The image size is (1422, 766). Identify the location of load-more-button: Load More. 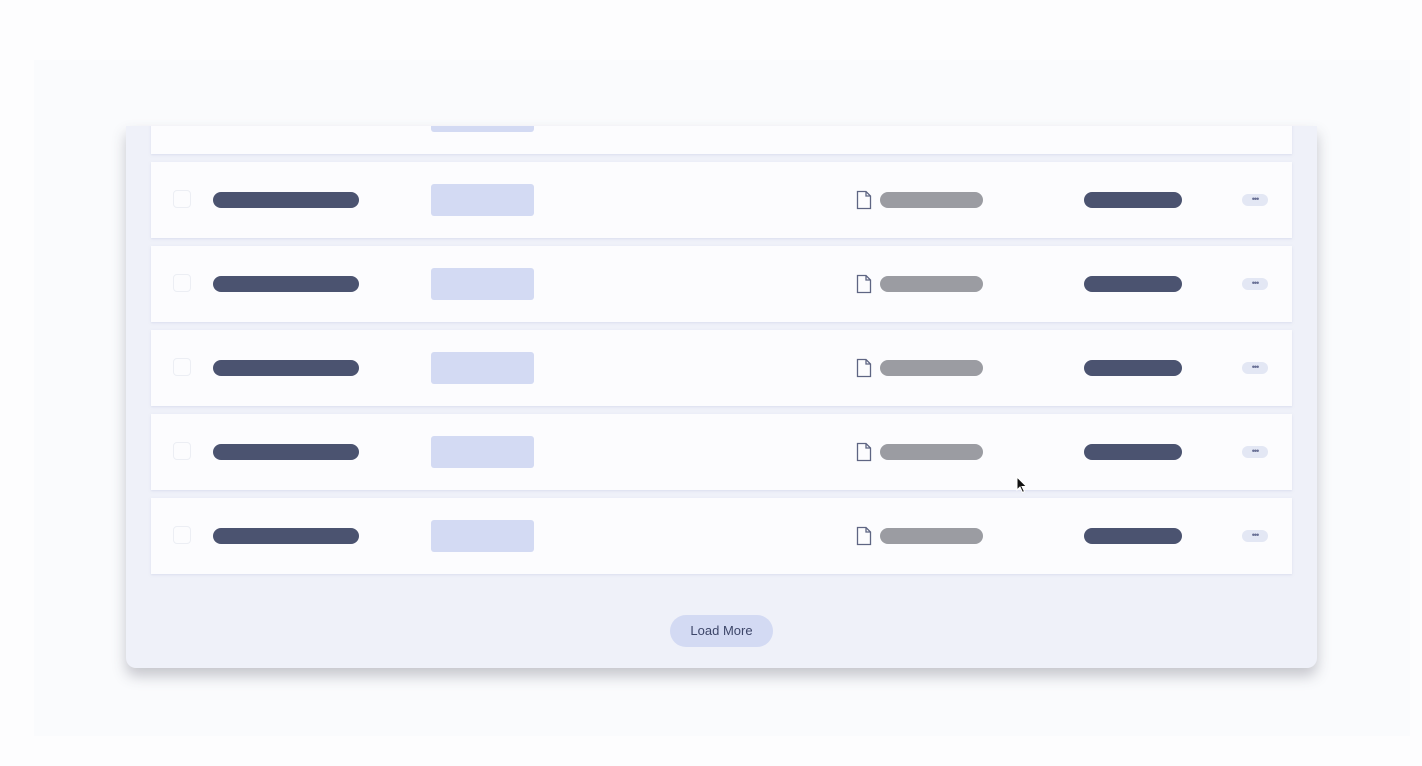
(721, 631).